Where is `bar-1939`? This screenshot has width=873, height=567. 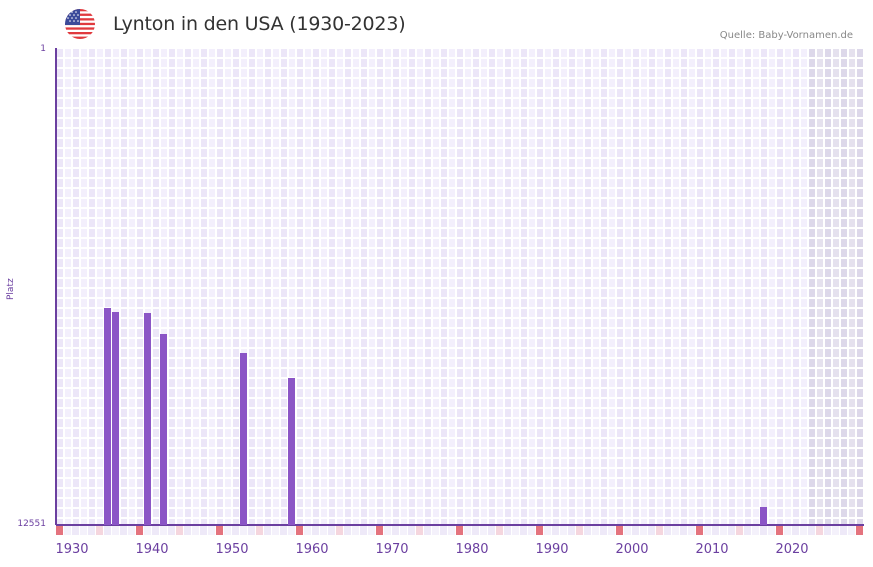
bar-1939 is located at coordinates (147, 418).